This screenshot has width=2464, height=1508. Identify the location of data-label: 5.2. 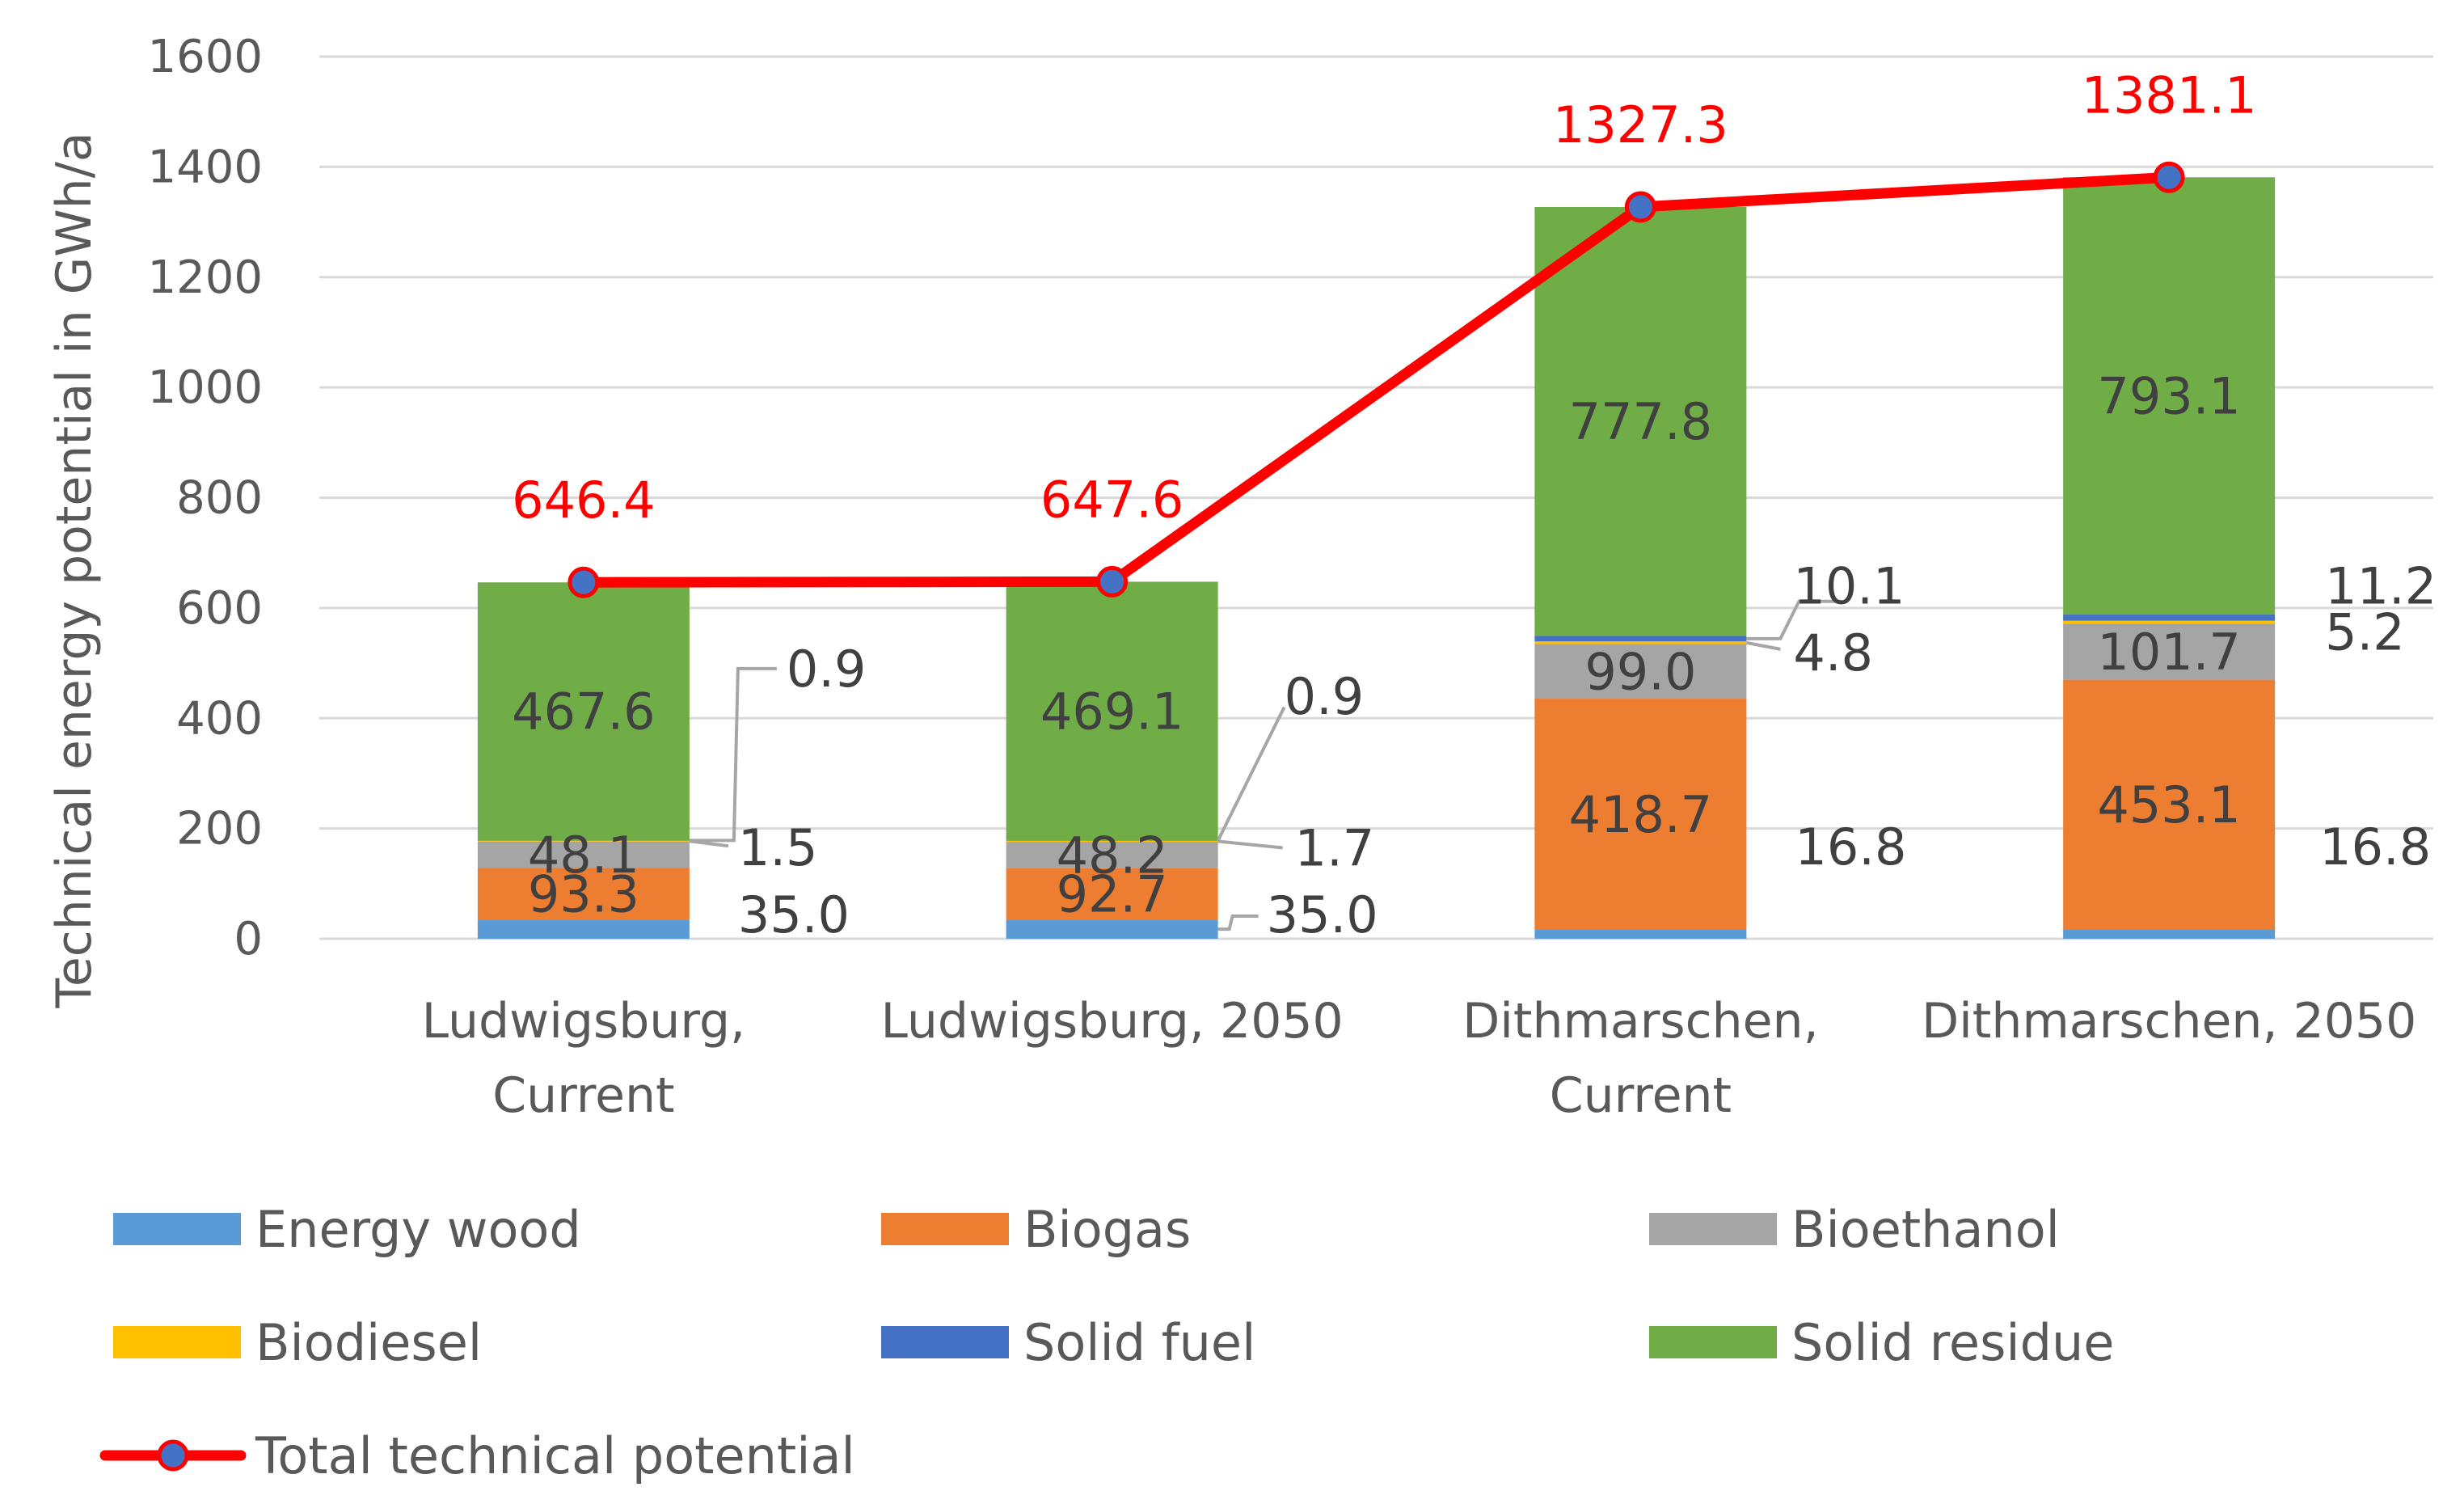
(2365, 631).